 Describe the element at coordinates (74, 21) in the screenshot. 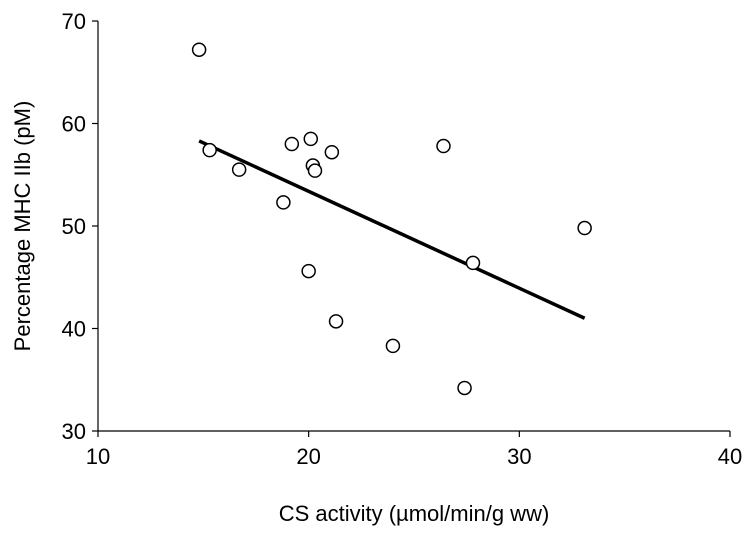

I see `y-tick-label: 70` at that location.